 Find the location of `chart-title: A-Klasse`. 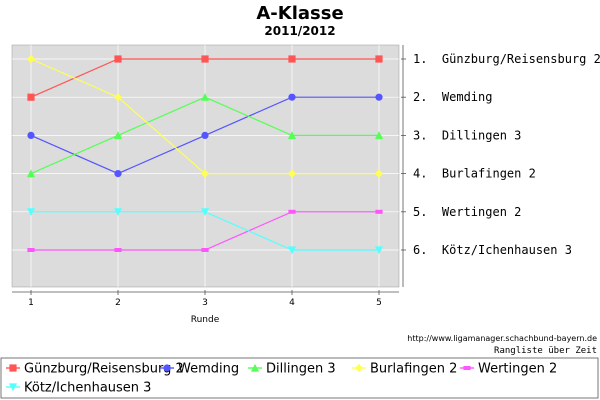

chart-title: A-Klasse is located at coordinates (299, 13).